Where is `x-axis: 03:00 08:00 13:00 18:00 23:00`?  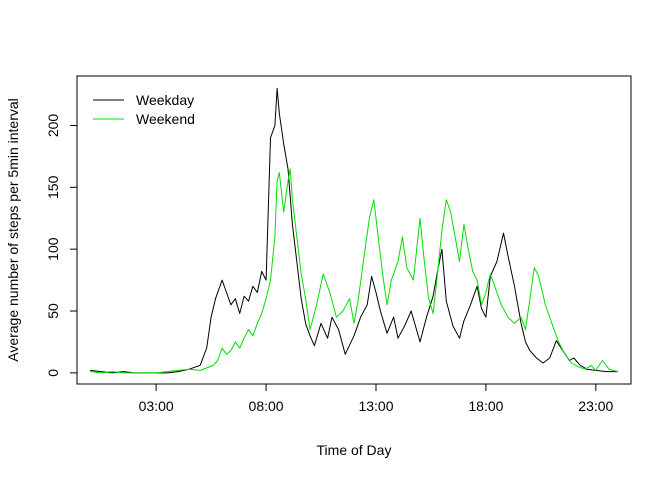 x-axis: 03:00 08:00 13:00 18:00 23:00 is located at coordinates (376, 398).